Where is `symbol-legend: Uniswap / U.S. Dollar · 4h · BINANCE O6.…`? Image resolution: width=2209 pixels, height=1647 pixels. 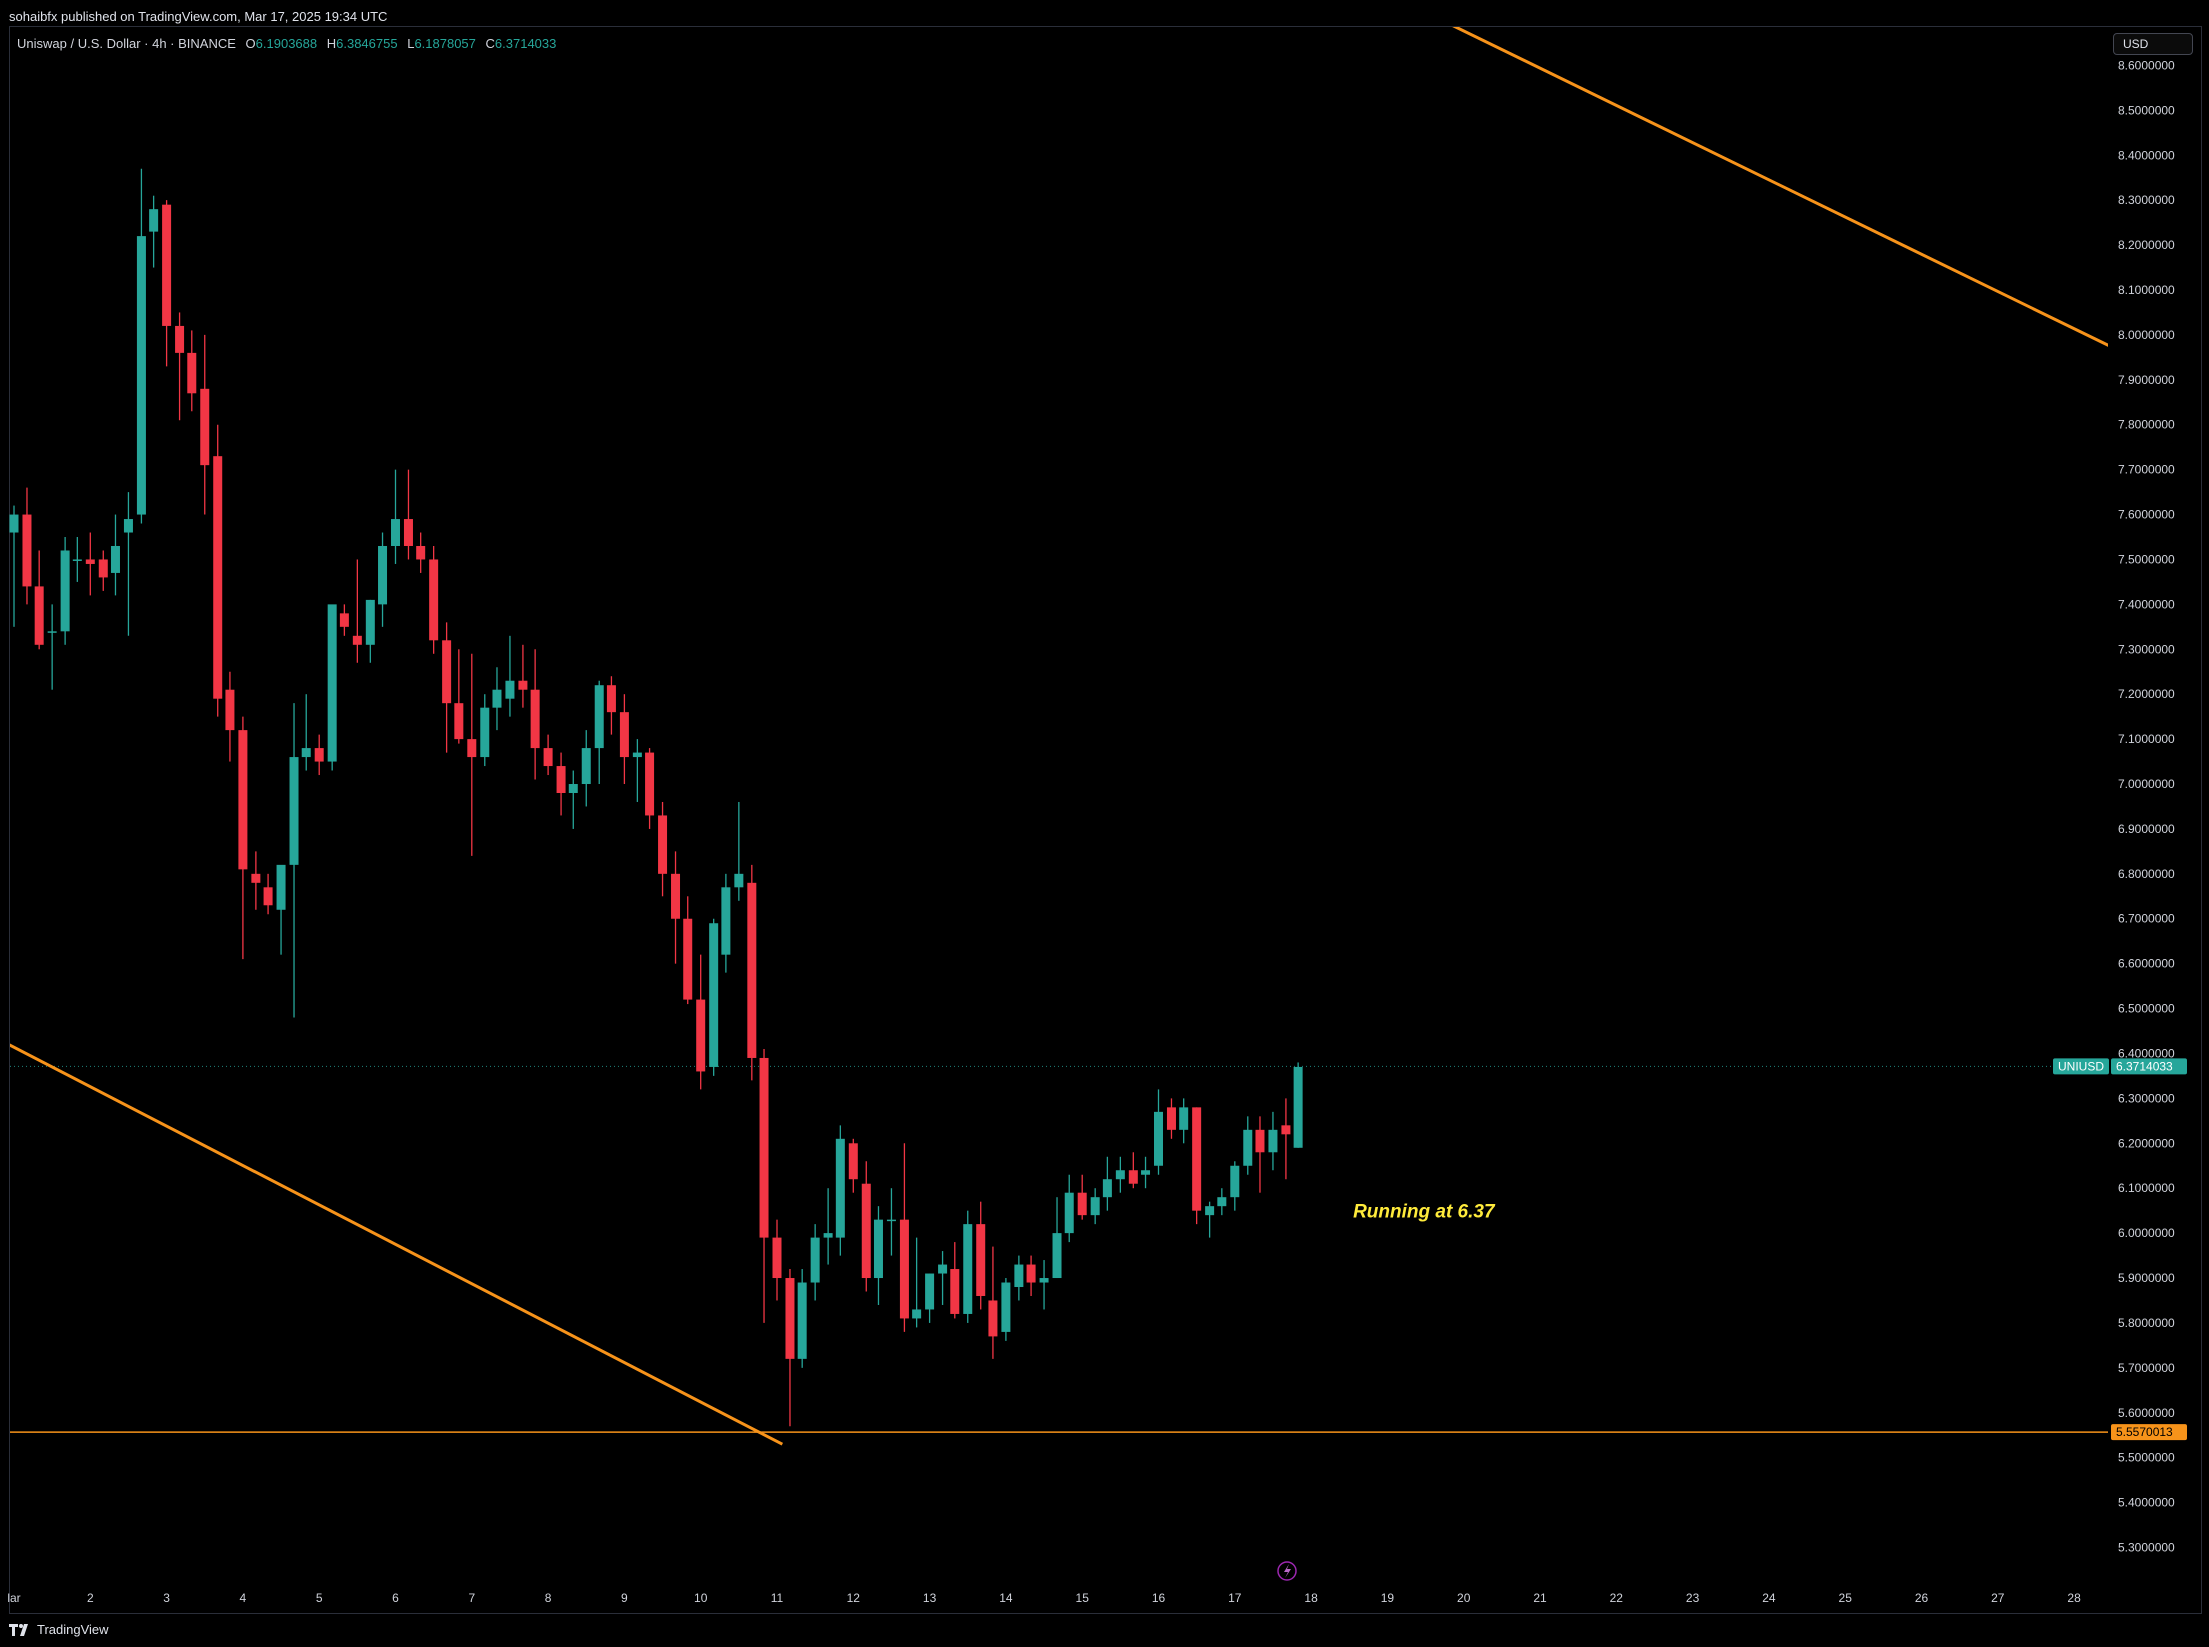
symbol-legend: Uniswap / U.S. Dollar · 4h · BINANCE O6.… is located at coordinates (286, 43).